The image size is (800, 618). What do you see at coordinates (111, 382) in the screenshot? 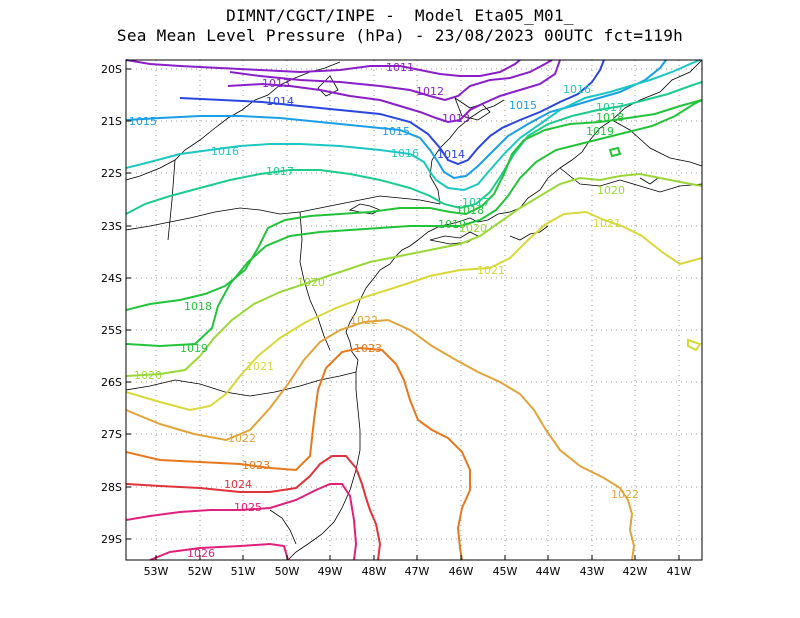
I see `lat-tick-label: 26S` at bounding box center [111, 382].